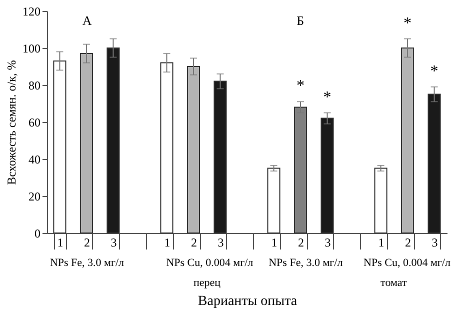 Image resolution: width=462 pixels, height=325 pixels. What do you see at coordinates (34, 159) in the screenshot?
I see `y-tick-label: 40` at bounding box center [34, 159].